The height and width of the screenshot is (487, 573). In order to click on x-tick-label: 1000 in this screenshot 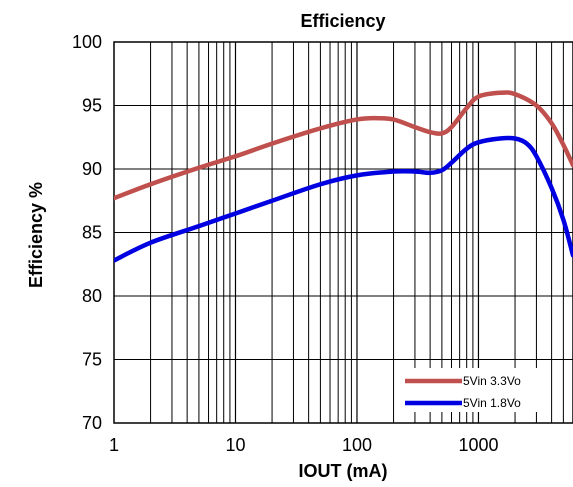, I will do `click(478, 445)`.